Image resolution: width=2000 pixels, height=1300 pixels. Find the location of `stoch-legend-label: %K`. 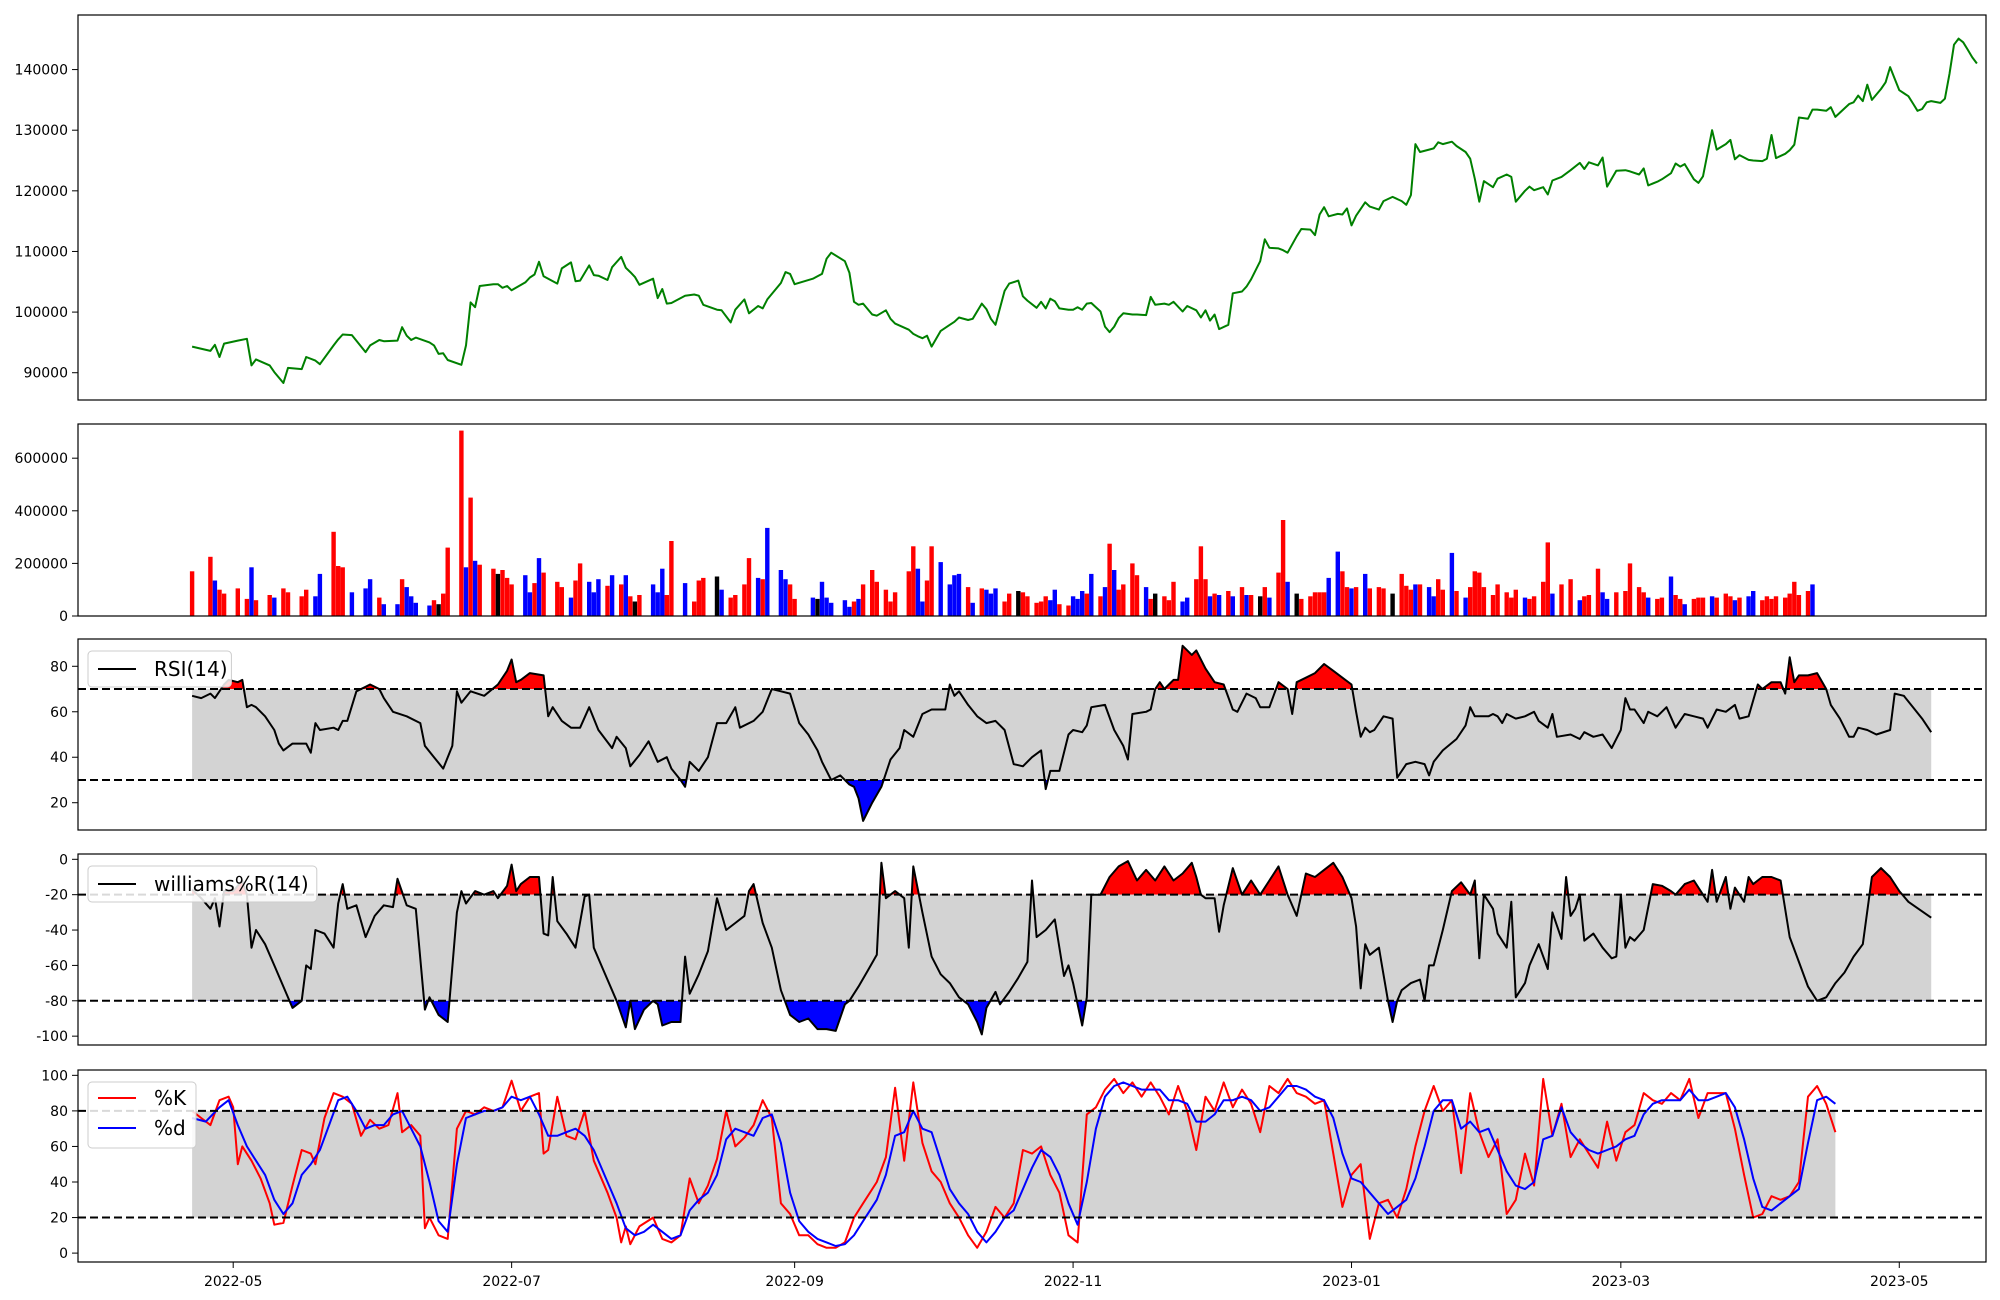

stoch-legend-label: %K is located at coordinates (170, 1098).